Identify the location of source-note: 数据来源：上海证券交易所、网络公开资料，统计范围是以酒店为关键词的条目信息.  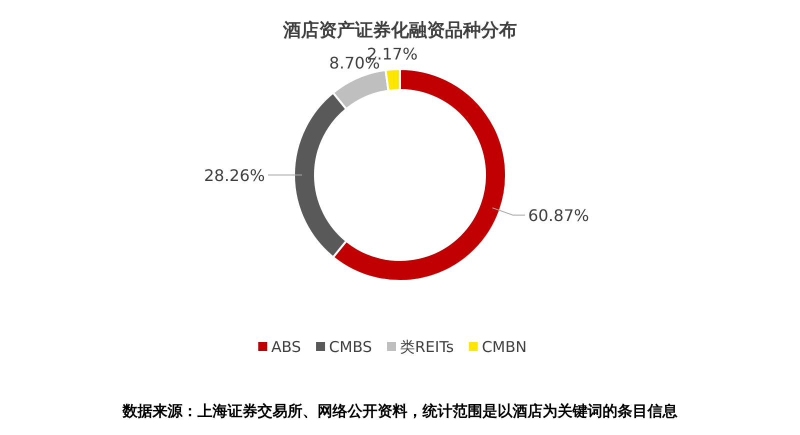
(400, 411).